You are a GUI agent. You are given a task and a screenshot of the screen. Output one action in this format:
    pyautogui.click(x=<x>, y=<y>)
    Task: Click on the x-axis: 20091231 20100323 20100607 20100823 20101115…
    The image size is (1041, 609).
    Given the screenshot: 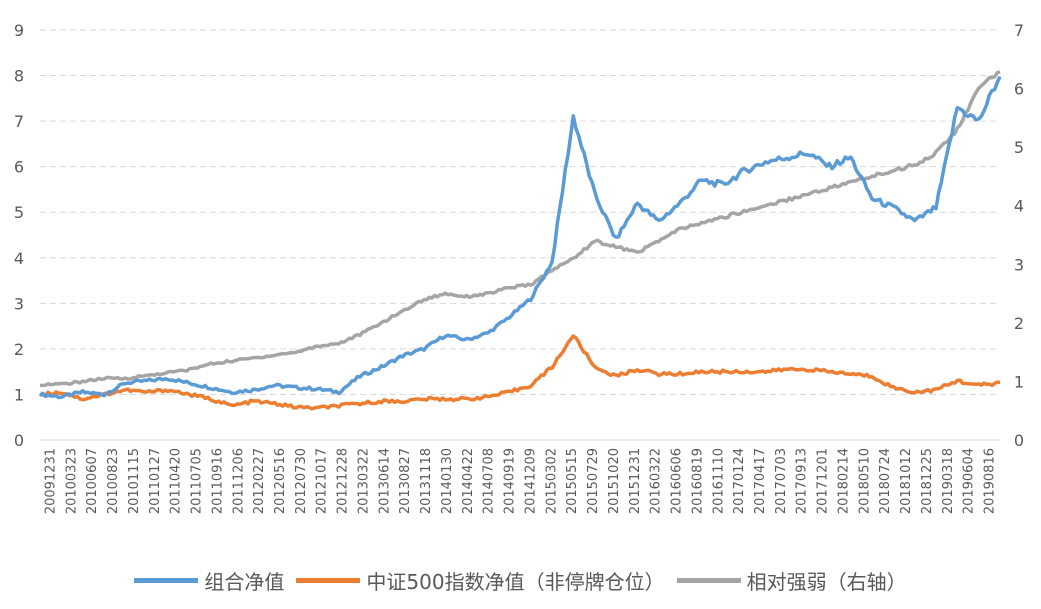 What is the action you would take?
    pyautogui.click(x=520, y=481)
    